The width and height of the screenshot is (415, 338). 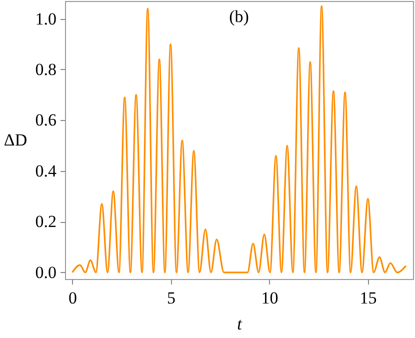 I want to click on y-tick-label: 0.6, so click(x=45, y=120).